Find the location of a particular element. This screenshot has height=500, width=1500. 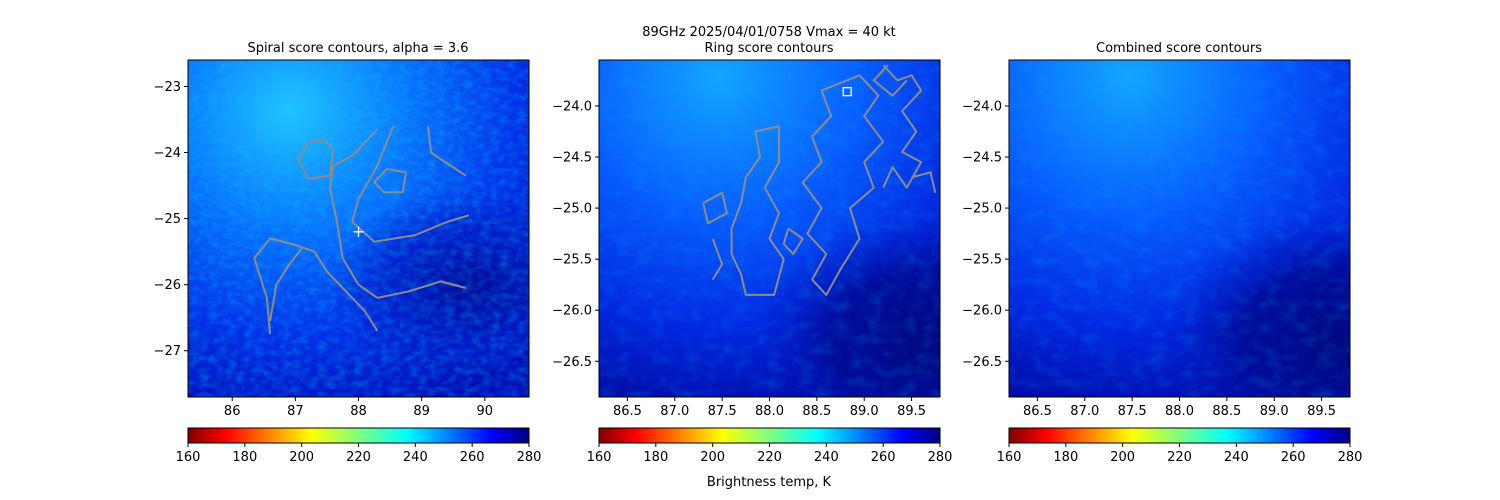

y-tick-label: −27 is located at coordinates (167, 351).